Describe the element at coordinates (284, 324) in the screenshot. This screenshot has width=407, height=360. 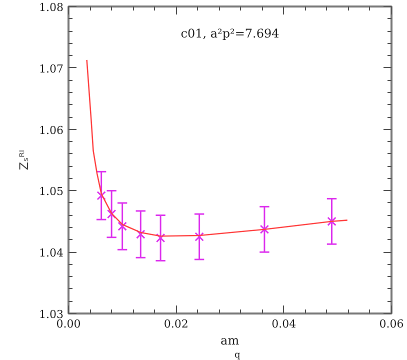
I see `x-tick-label: 0.04` at that location.